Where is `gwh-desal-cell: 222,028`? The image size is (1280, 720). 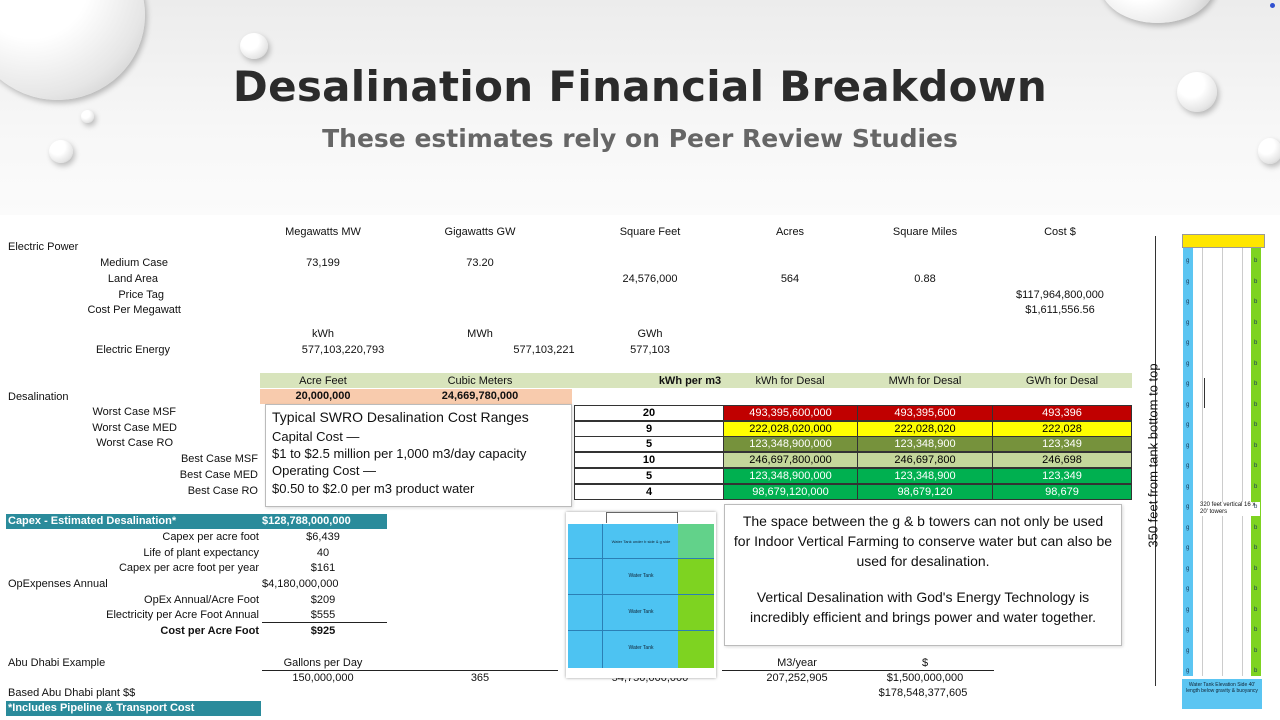 gwh-desal-cell: 222,028 is located at coordinates (1062, 429).